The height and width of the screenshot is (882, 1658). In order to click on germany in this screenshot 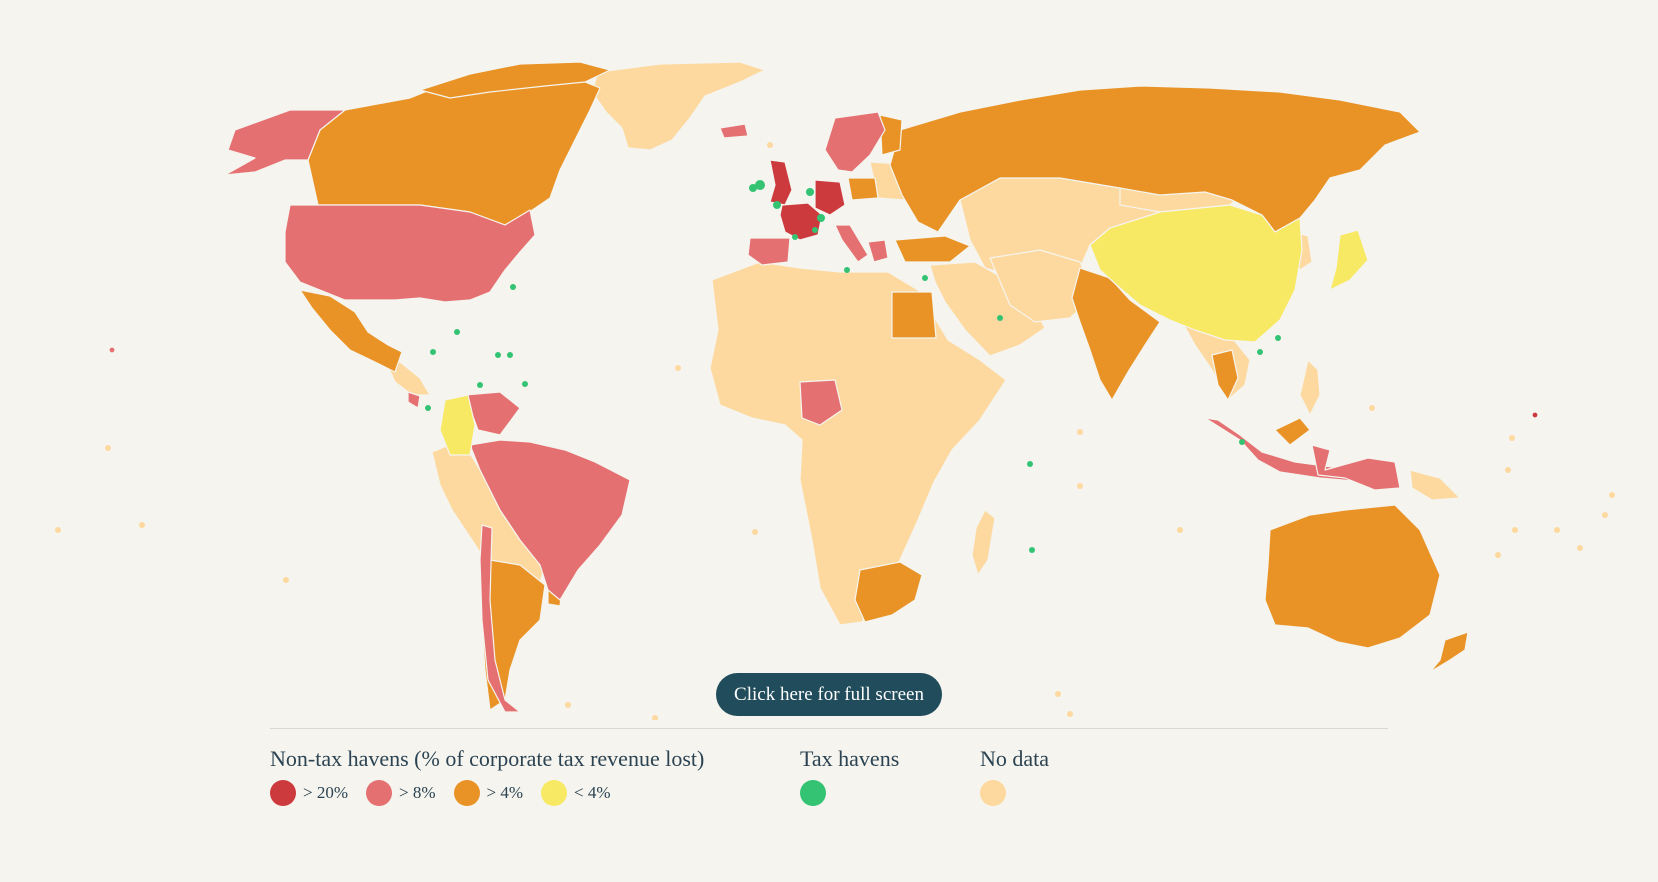, I will do `click(830, 197)`.